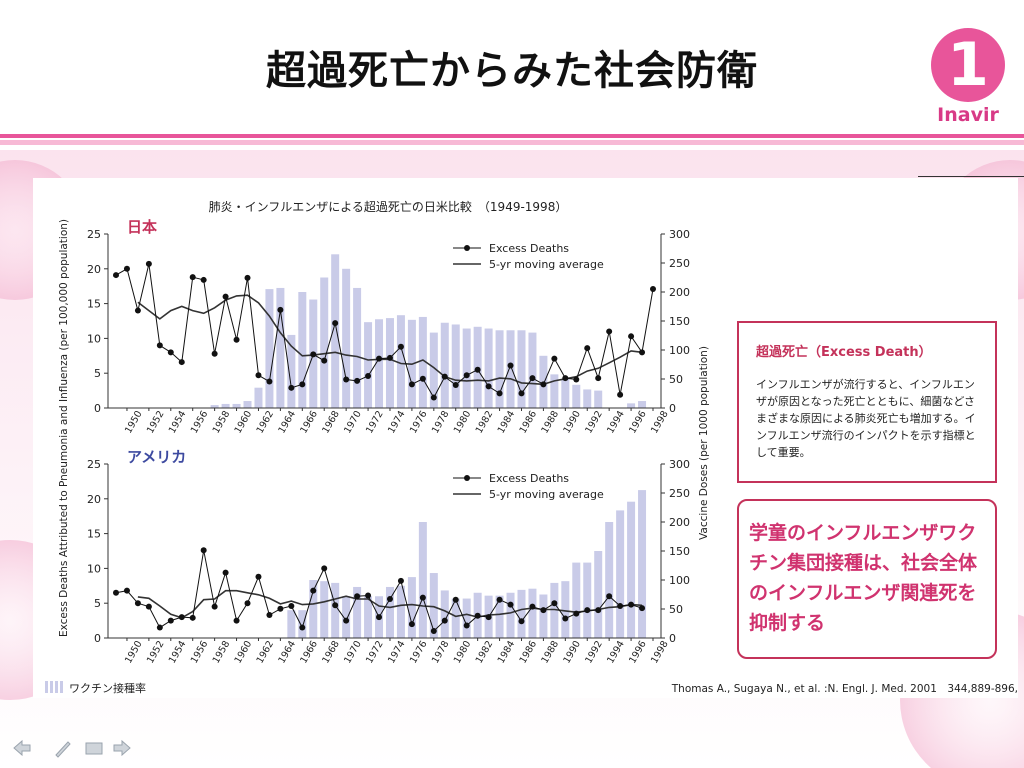 This screenshot has height=768, width=1024. Describe the element at coordinates (266, 422) in the screenshot. I see `japan-x-tick-label: 1962` at that location.